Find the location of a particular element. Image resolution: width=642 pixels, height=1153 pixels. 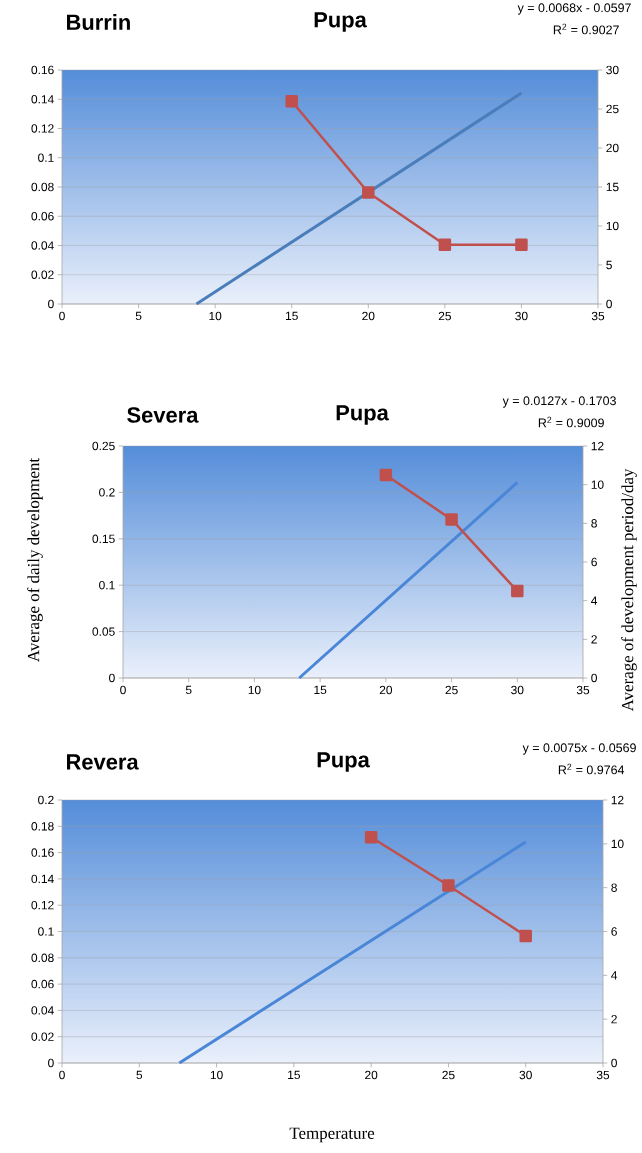

y2-axis-title: Average of development period/day is located at coordinates (629, 590).